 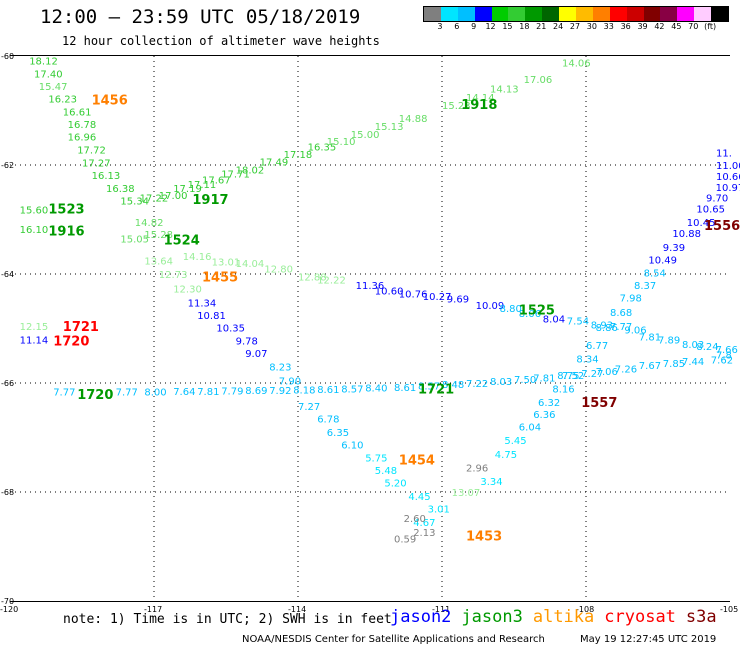 What do you see at coordinates (530, 314) in the screenshot?
I see `wave-height-value: 8.06` at bounding box center [530, 314].